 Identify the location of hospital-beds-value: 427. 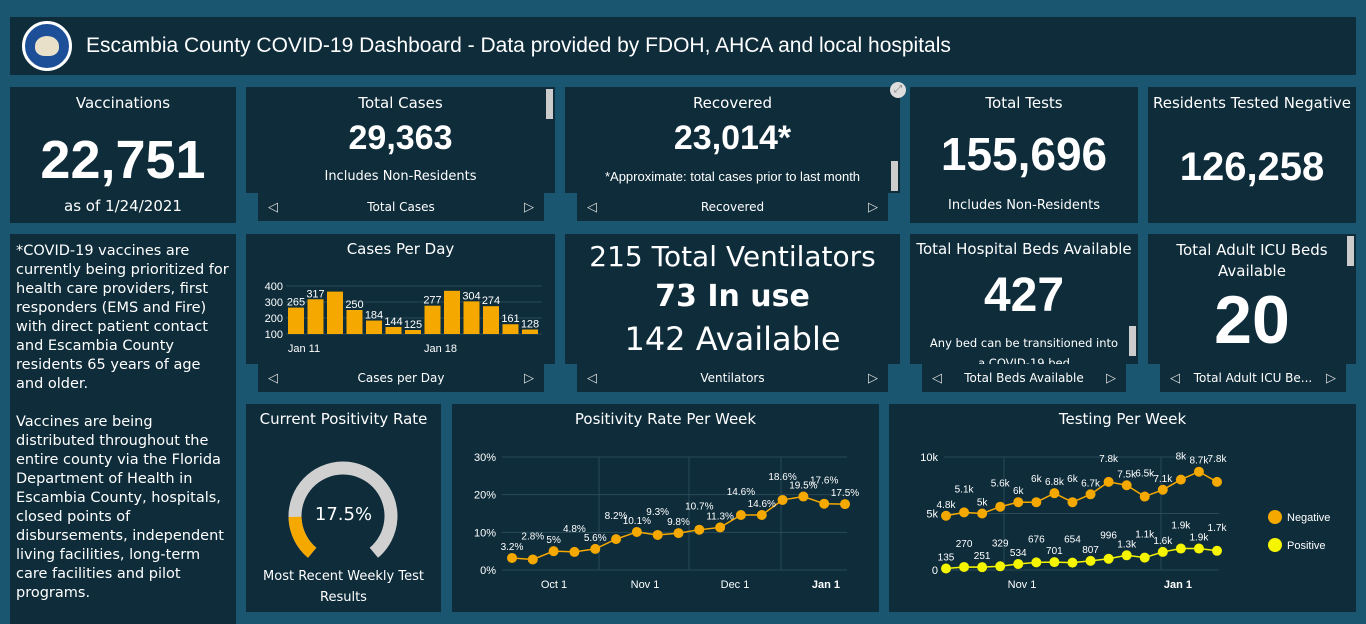
(1024, 295).